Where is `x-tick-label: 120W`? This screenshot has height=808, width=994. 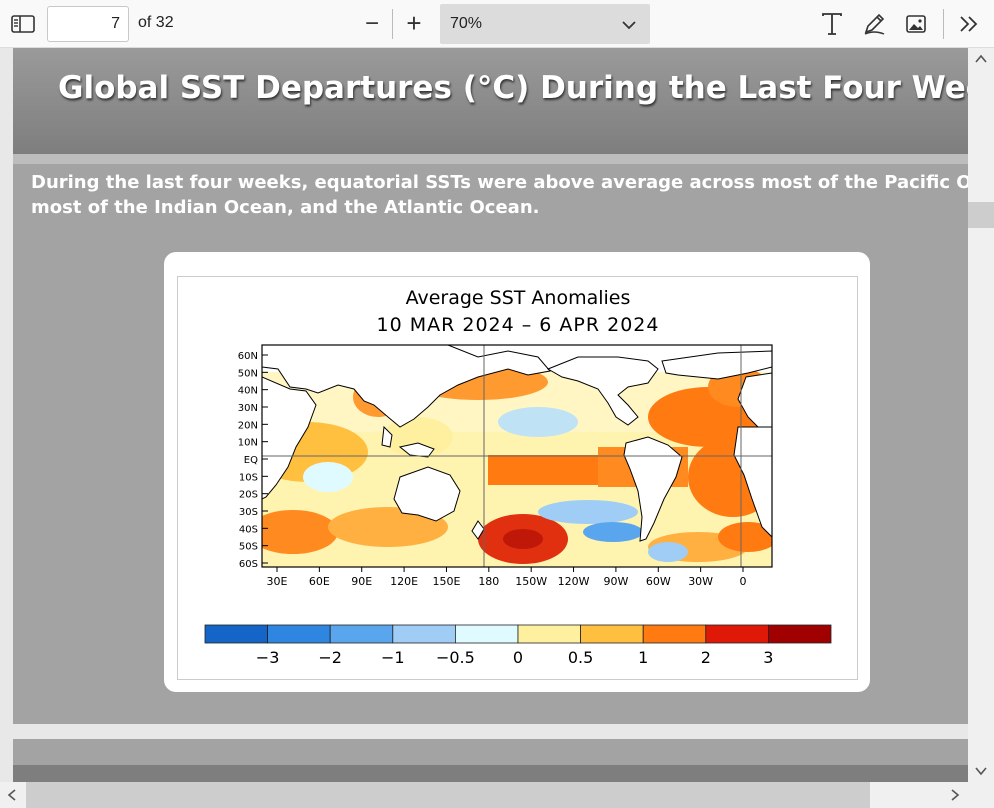
x-tick-label: 120W is located at coordinates (574, 581).